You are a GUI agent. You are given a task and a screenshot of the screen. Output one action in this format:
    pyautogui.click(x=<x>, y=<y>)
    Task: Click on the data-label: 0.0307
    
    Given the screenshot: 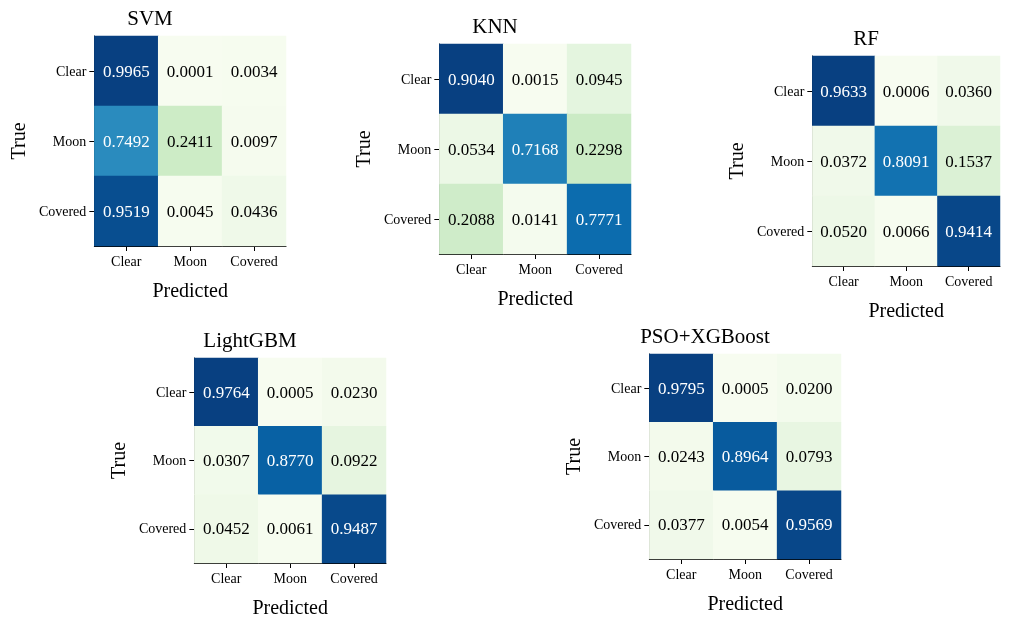 What is the action you would take?
    pyautogui.click(x=226, y=460)
    